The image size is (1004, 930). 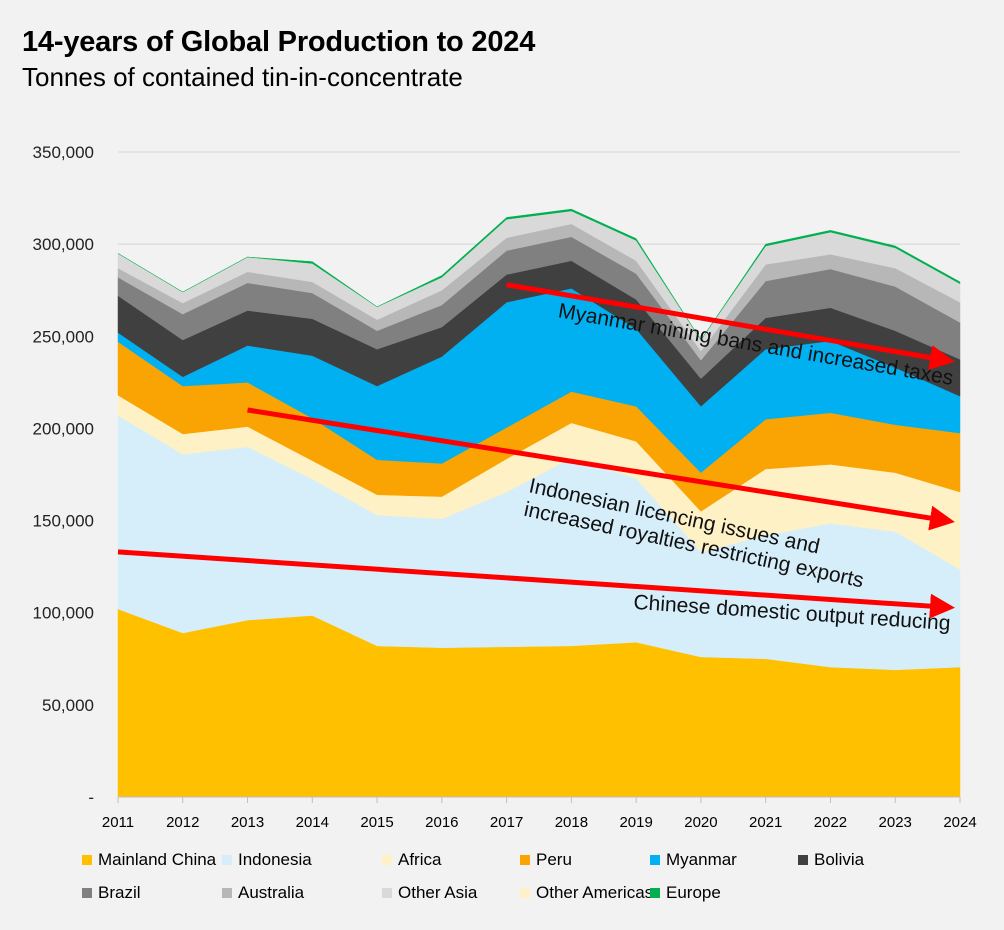 I want to click on y-tick-label: 350,000, so click(x=63, y=152).